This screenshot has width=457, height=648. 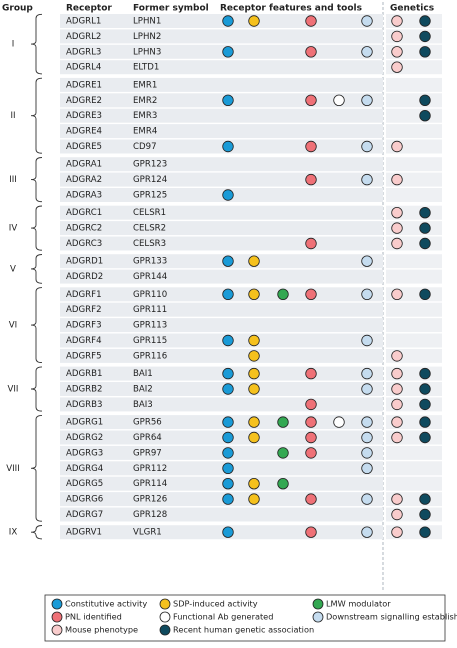 I want to click on receptor: ADGRE5, so click(x=84, y=147).